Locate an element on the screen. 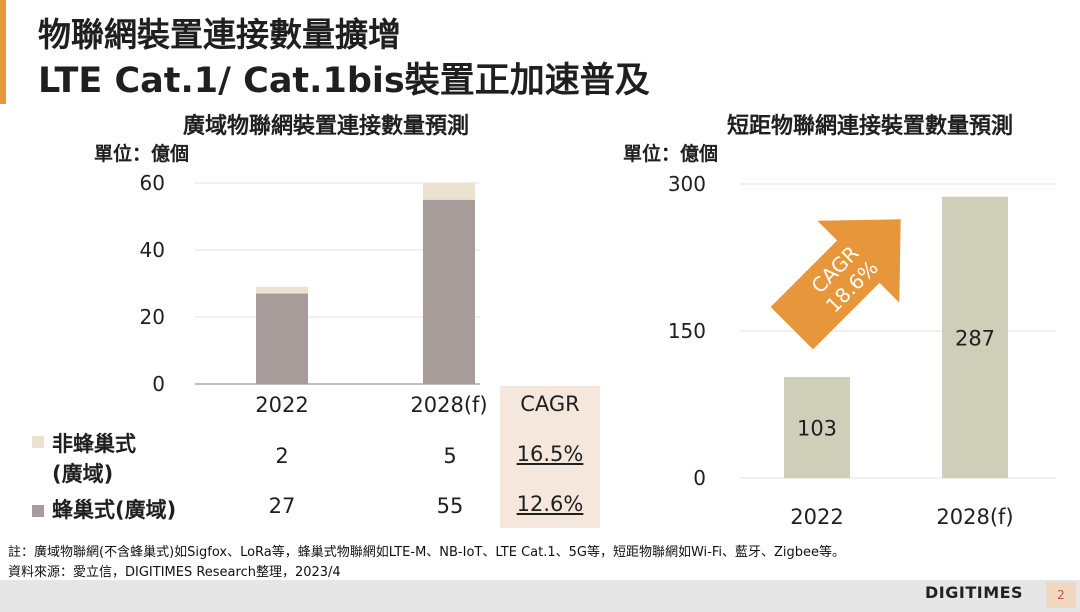  left-bar-2022-series0 is located at coordinates (282, 338).